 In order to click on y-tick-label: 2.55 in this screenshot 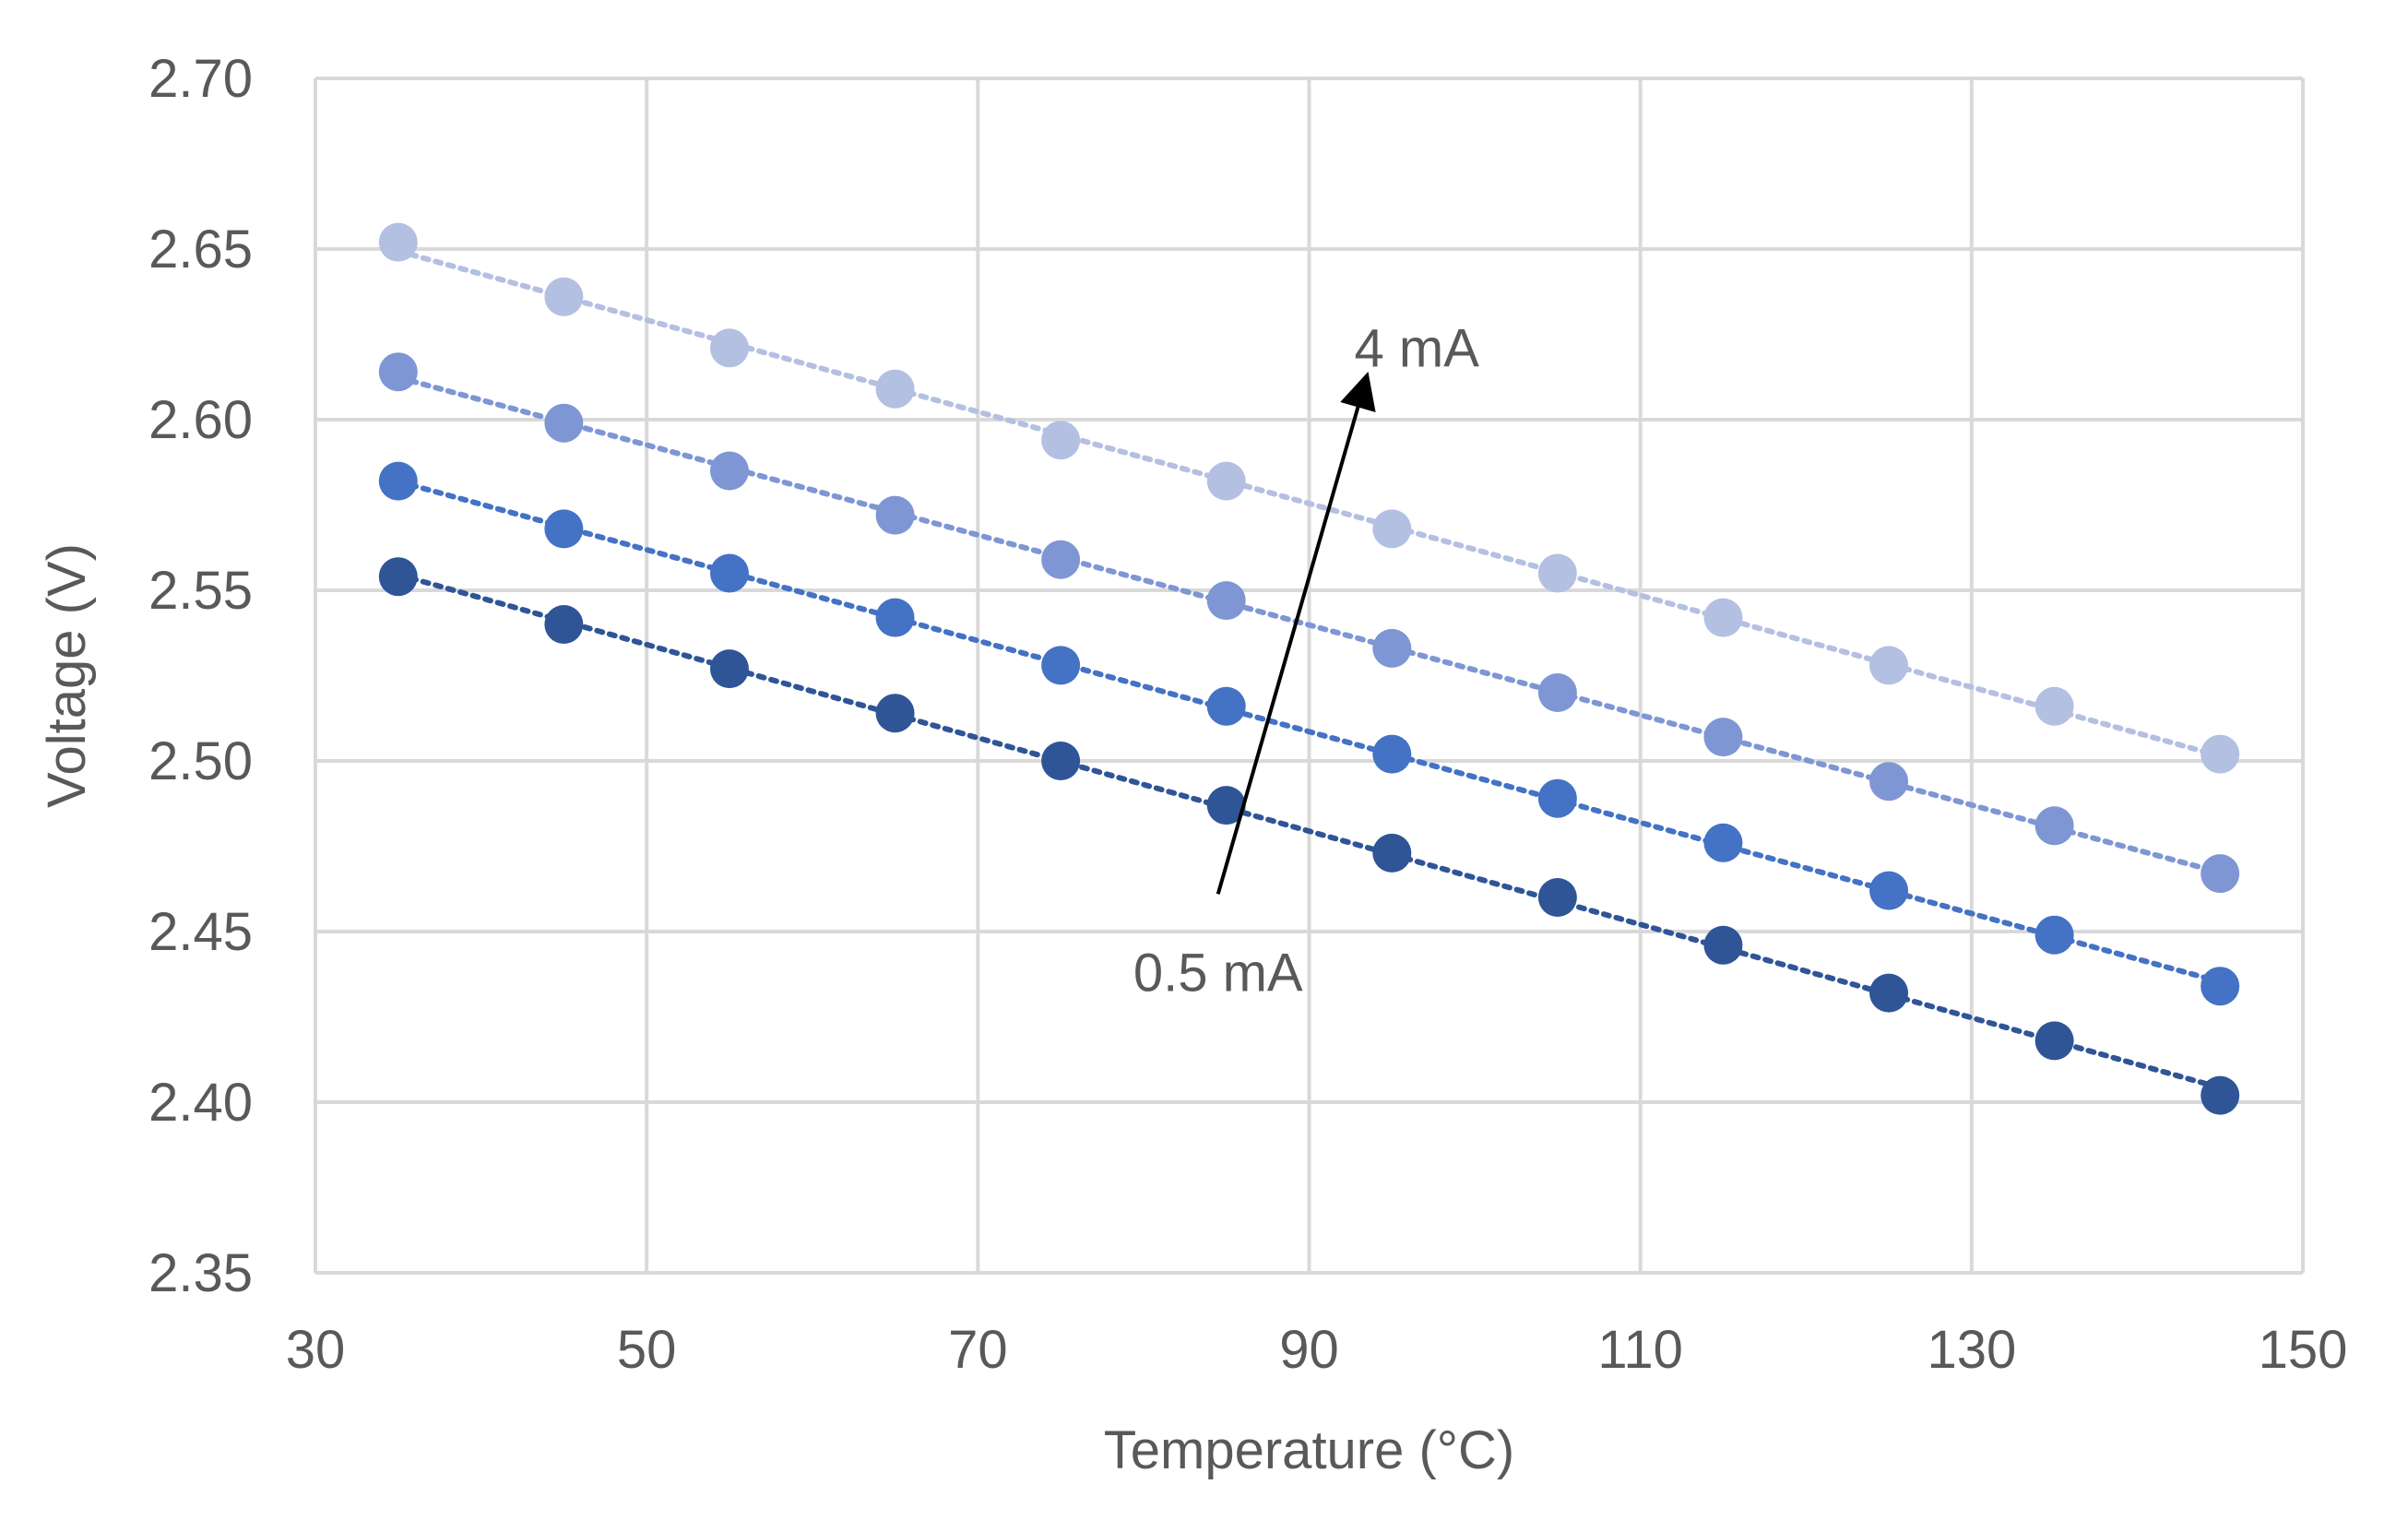, I will do `click(200, 591)`.